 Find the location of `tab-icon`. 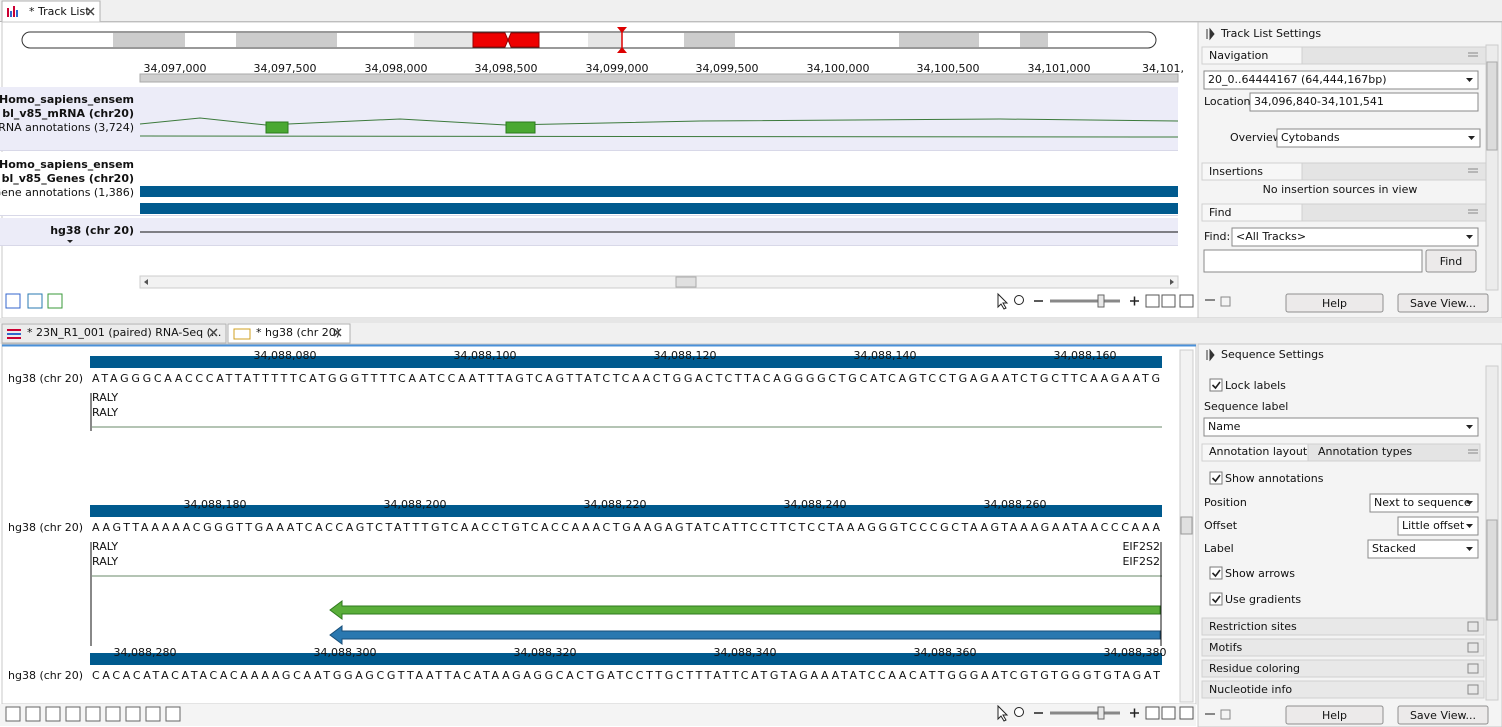

tab-icon is located at coordinates (14, 330).